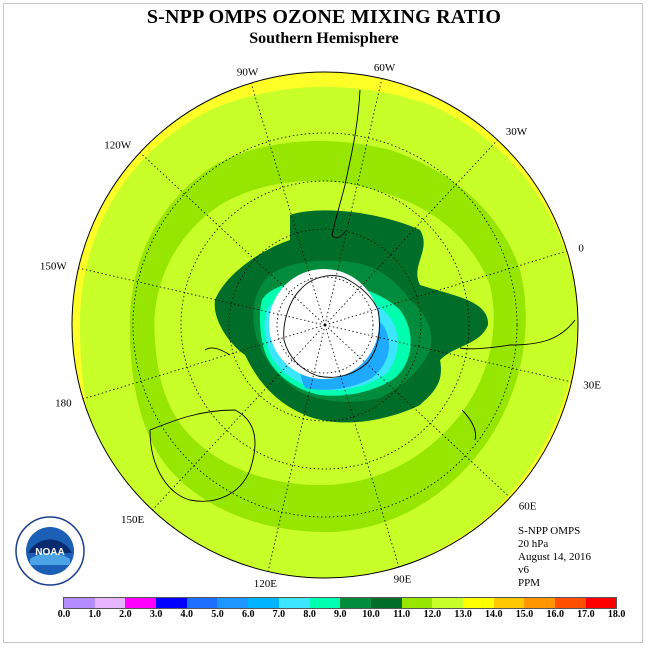  I want to click on product-info: S-NPP OMPS 20 hPa August 14, 2016 v6 PPM, so click(554, 557).